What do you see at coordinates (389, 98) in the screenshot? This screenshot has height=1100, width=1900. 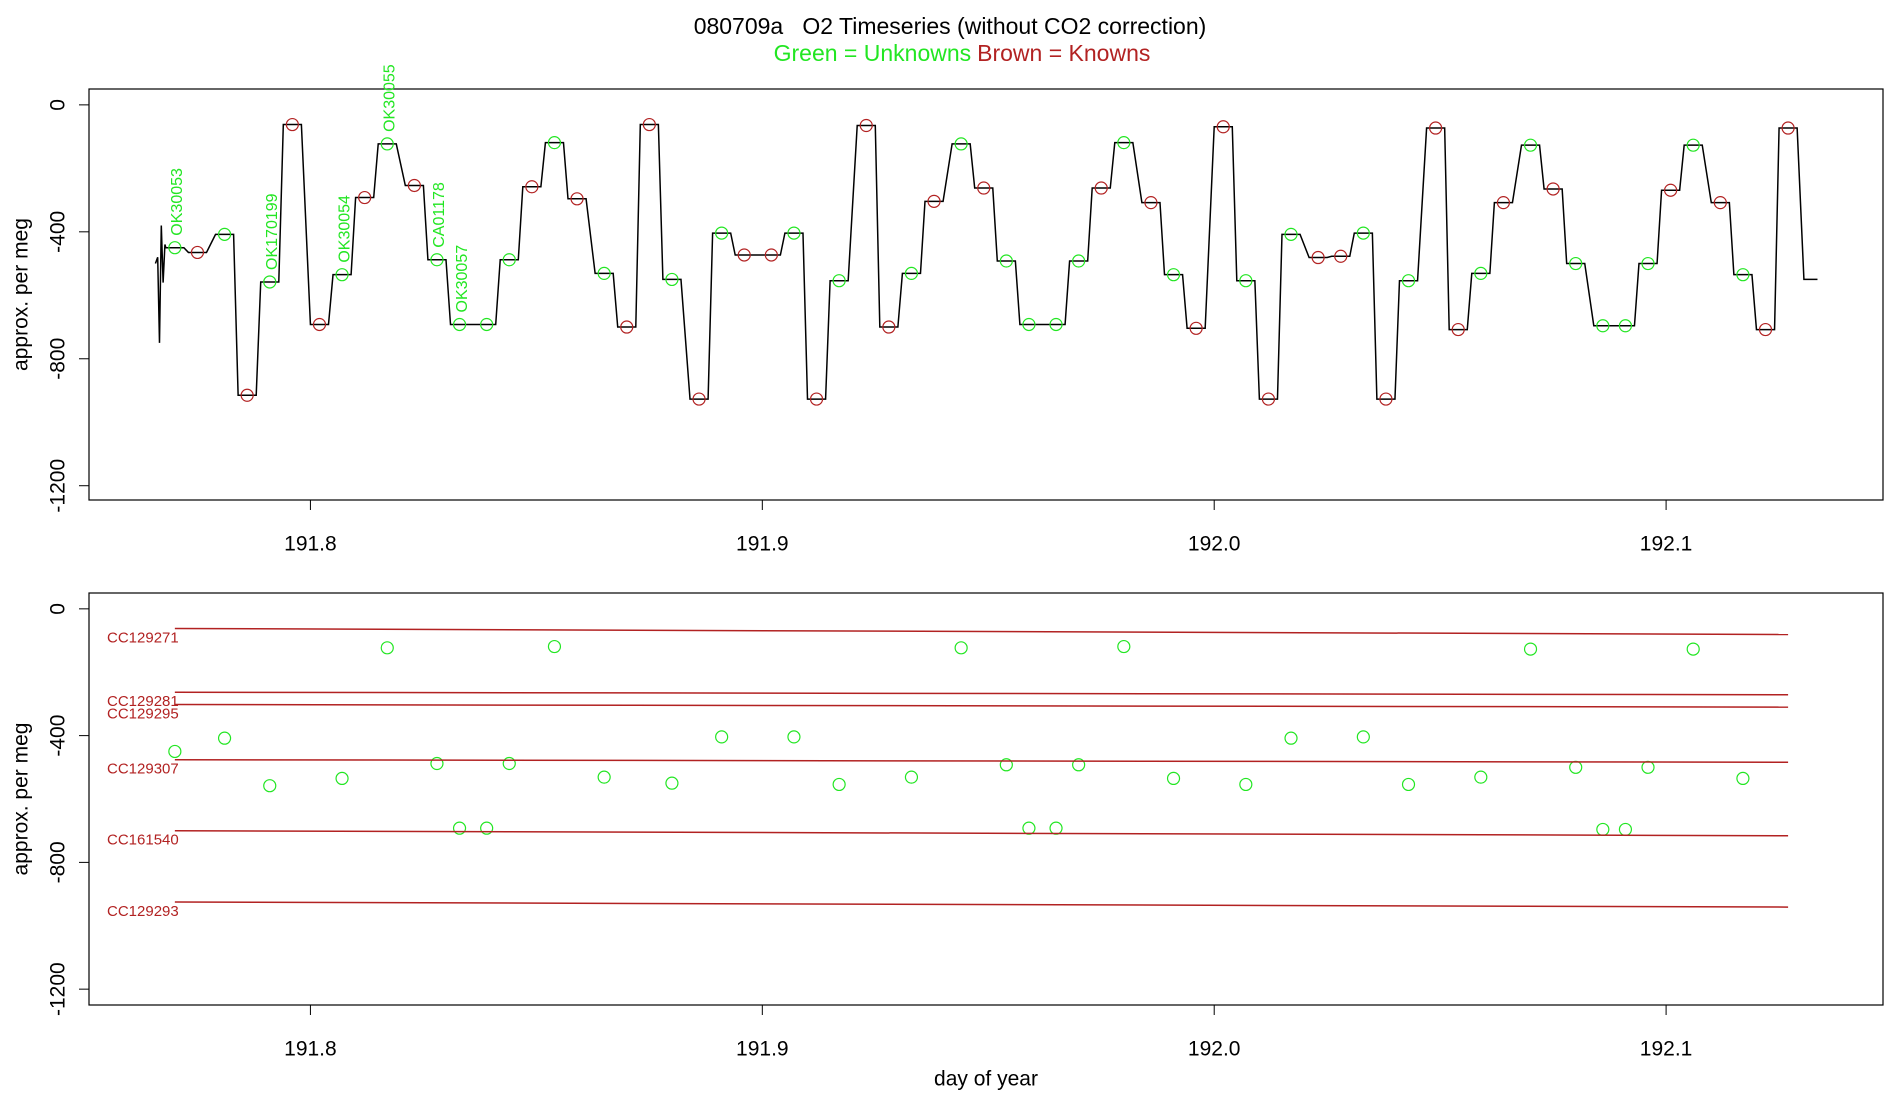 I see `point-label: OK30055` at bounding box center [389, 98].